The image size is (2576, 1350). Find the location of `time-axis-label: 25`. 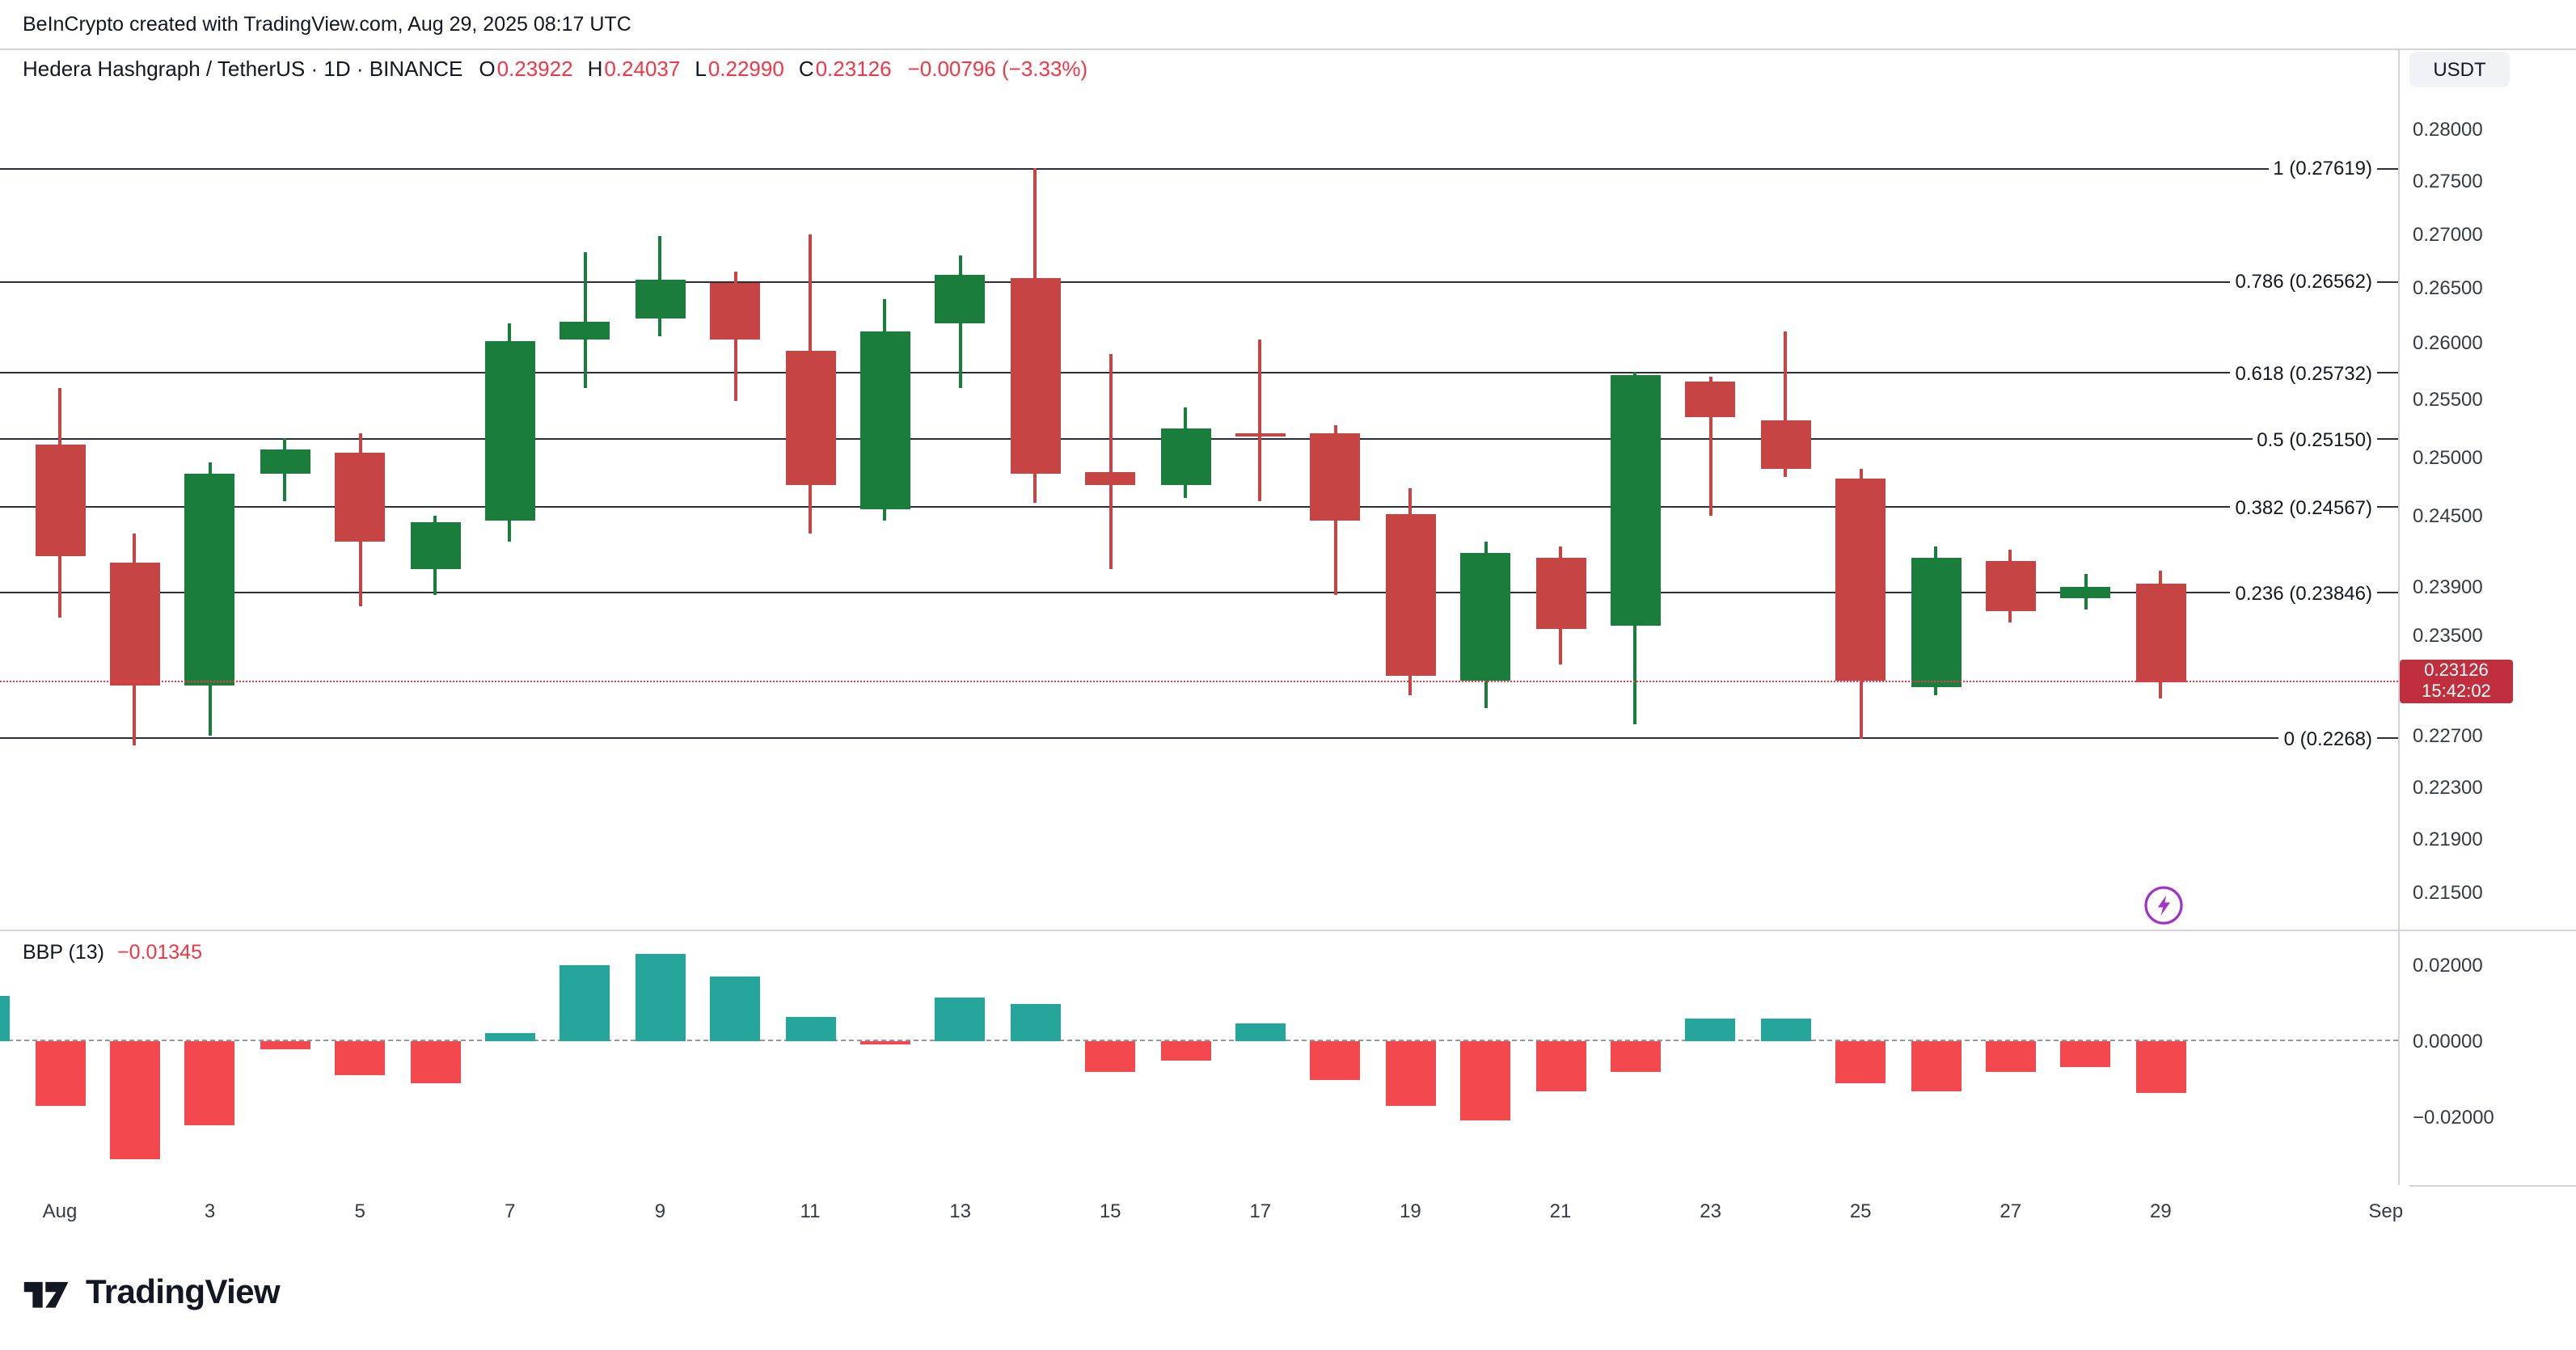

time-axis-label: 25 is located at coordinates (1861, 1211).